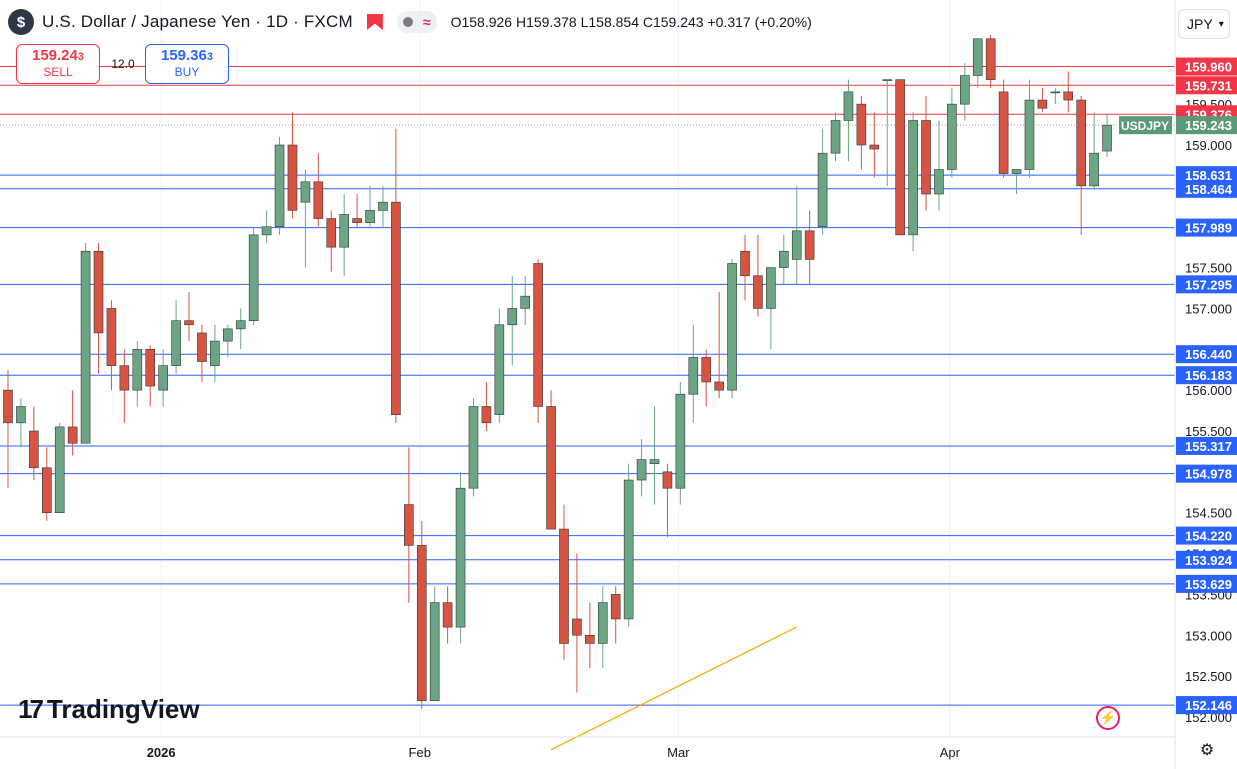 This screenshot has height=769, width=1237. I want to click on symbol-title: U.S. Dollar / Japanese Yen · 1D · FXCM, so click(197, 21).